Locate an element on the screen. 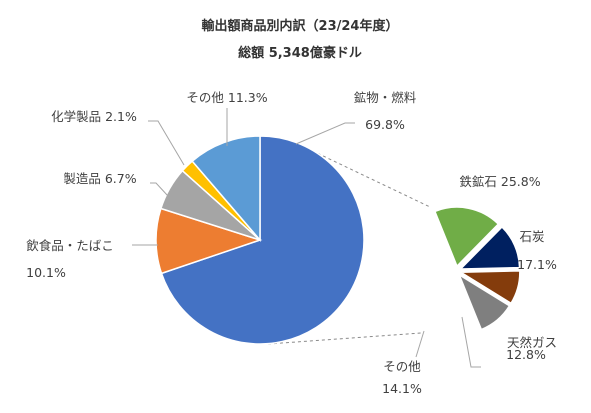 Image resolution: width=591 pixels, height=413 pixels. label-sub-4-value: 14.1% is located at coordinates (402, 388).